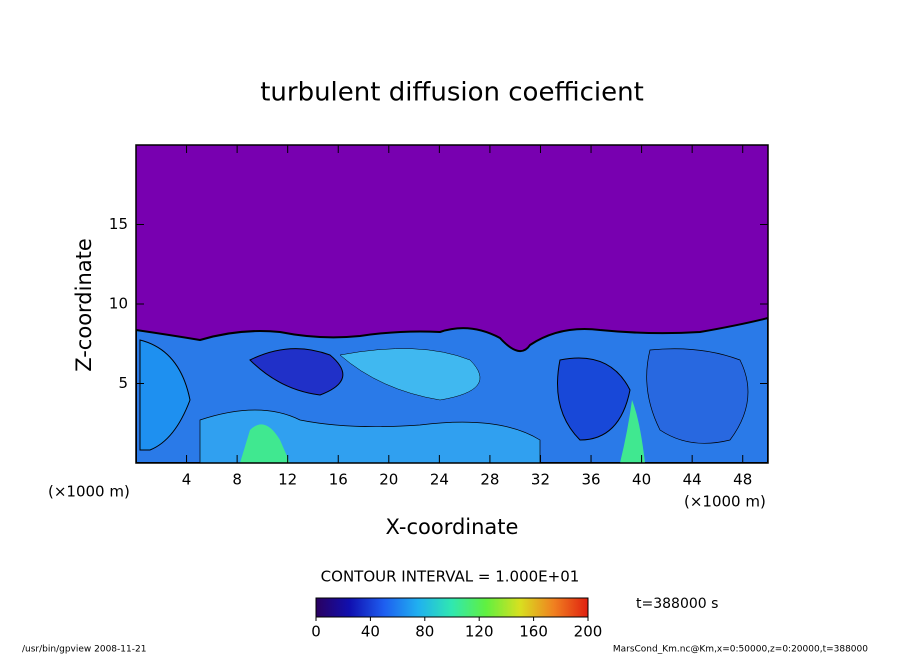 The height and width of the screenshot is (654, 904). Describe the element at coordinates (479, 632) in the screenshot. I see `colorbar-tick-label: 120` at that location.